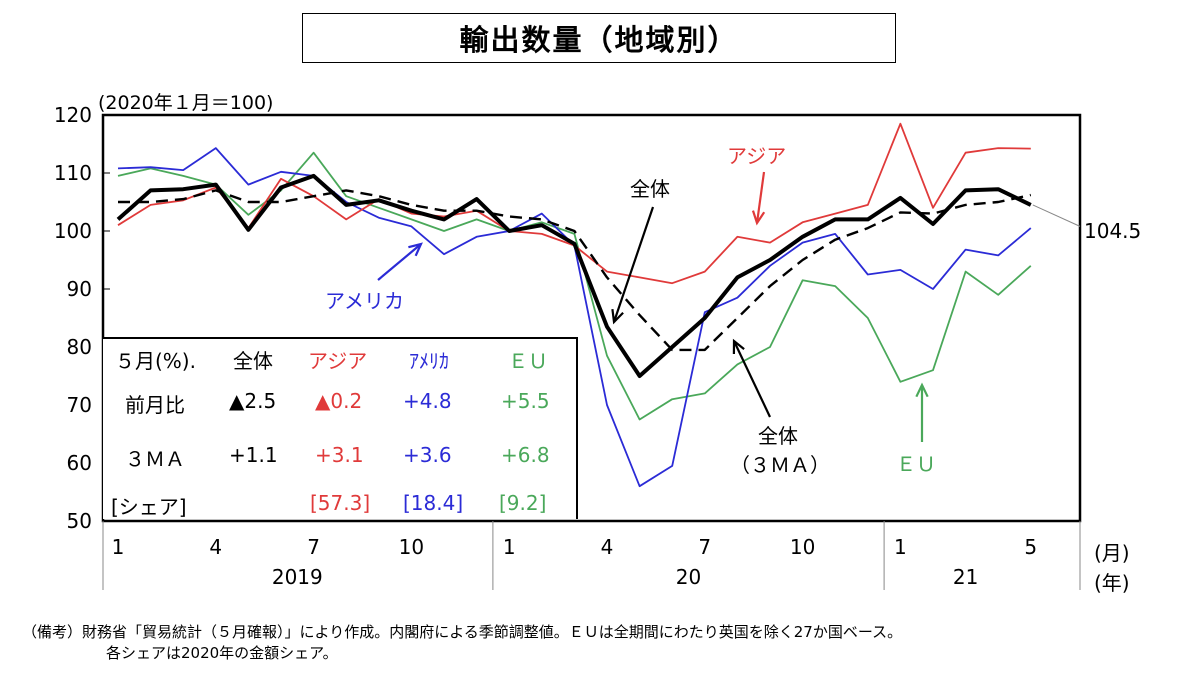  I want to click on y-axis-unit-label: (2020年１月＝100), so click(186, 103).